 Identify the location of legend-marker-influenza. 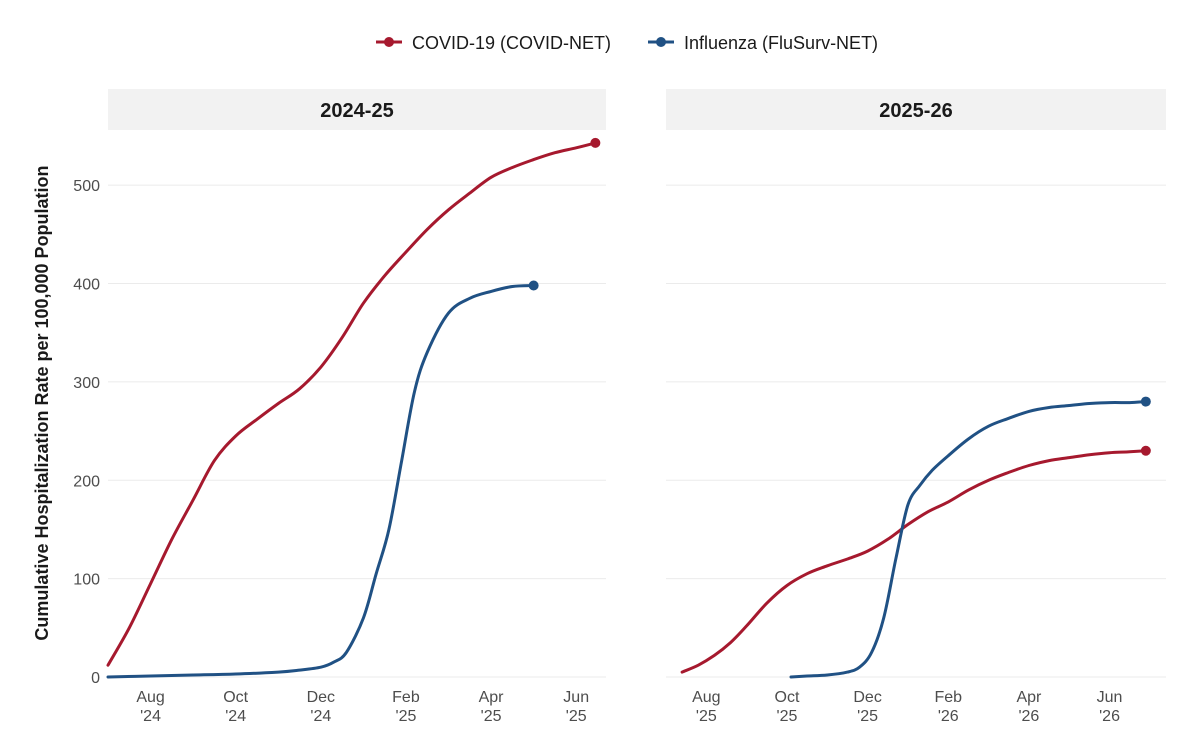
(661, 42).